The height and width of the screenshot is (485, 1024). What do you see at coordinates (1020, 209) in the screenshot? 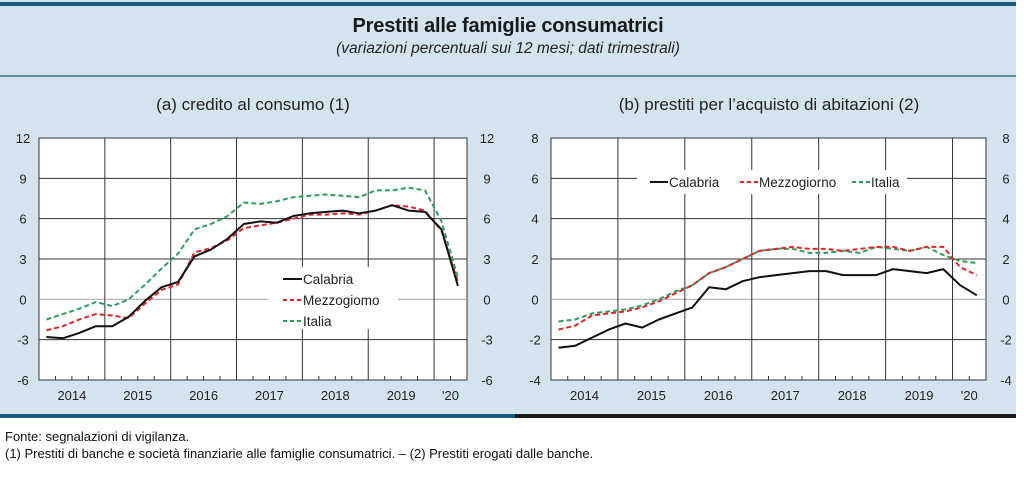
I see `page-margin` at bounding box center [1020, 209].